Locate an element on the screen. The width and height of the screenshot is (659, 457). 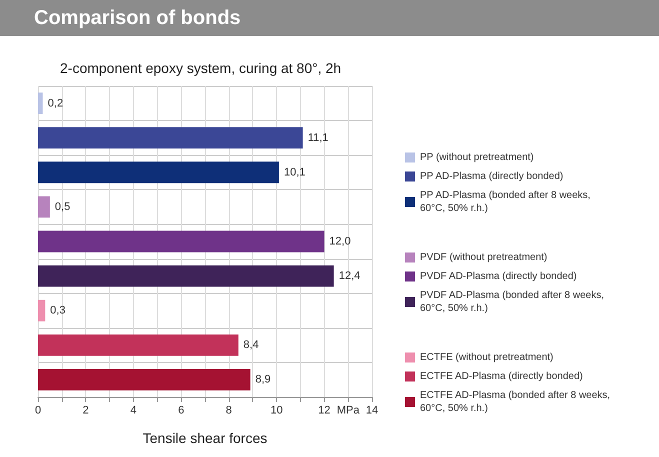
x-tick-label: 14 is located at coordinates (372, 410).